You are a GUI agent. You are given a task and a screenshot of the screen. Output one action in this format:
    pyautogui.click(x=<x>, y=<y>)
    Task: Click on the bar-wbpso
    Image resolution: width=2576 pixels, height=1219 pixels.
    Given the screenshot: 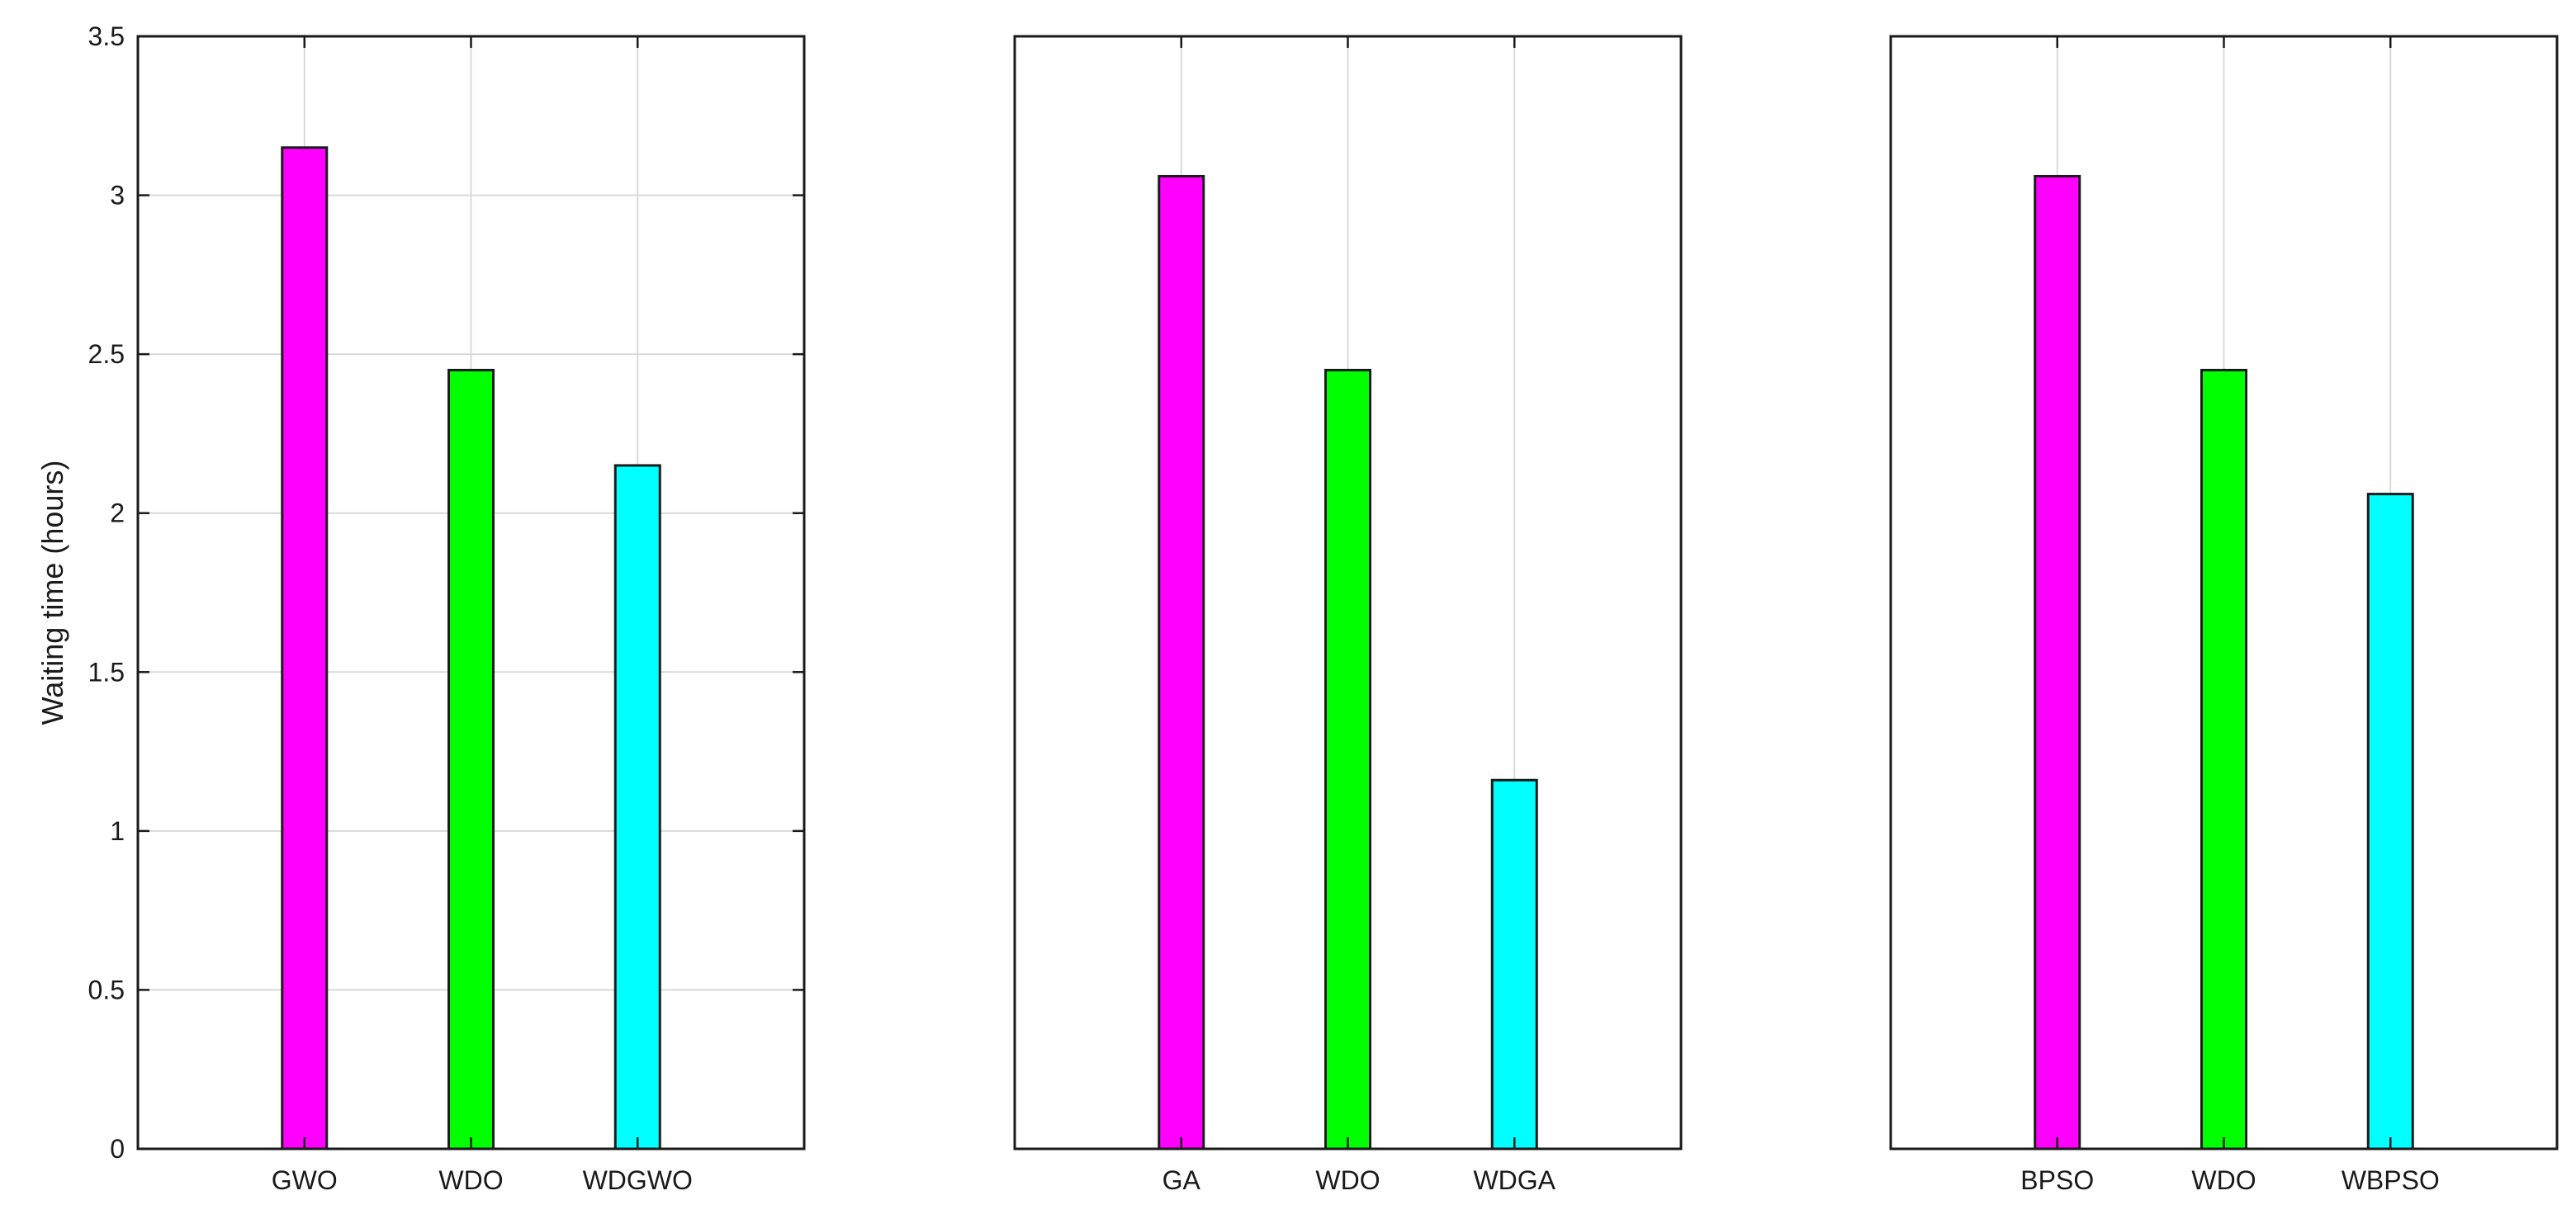 What is the action you would take?
    pyautogui.click(x=2390, y=821)
    